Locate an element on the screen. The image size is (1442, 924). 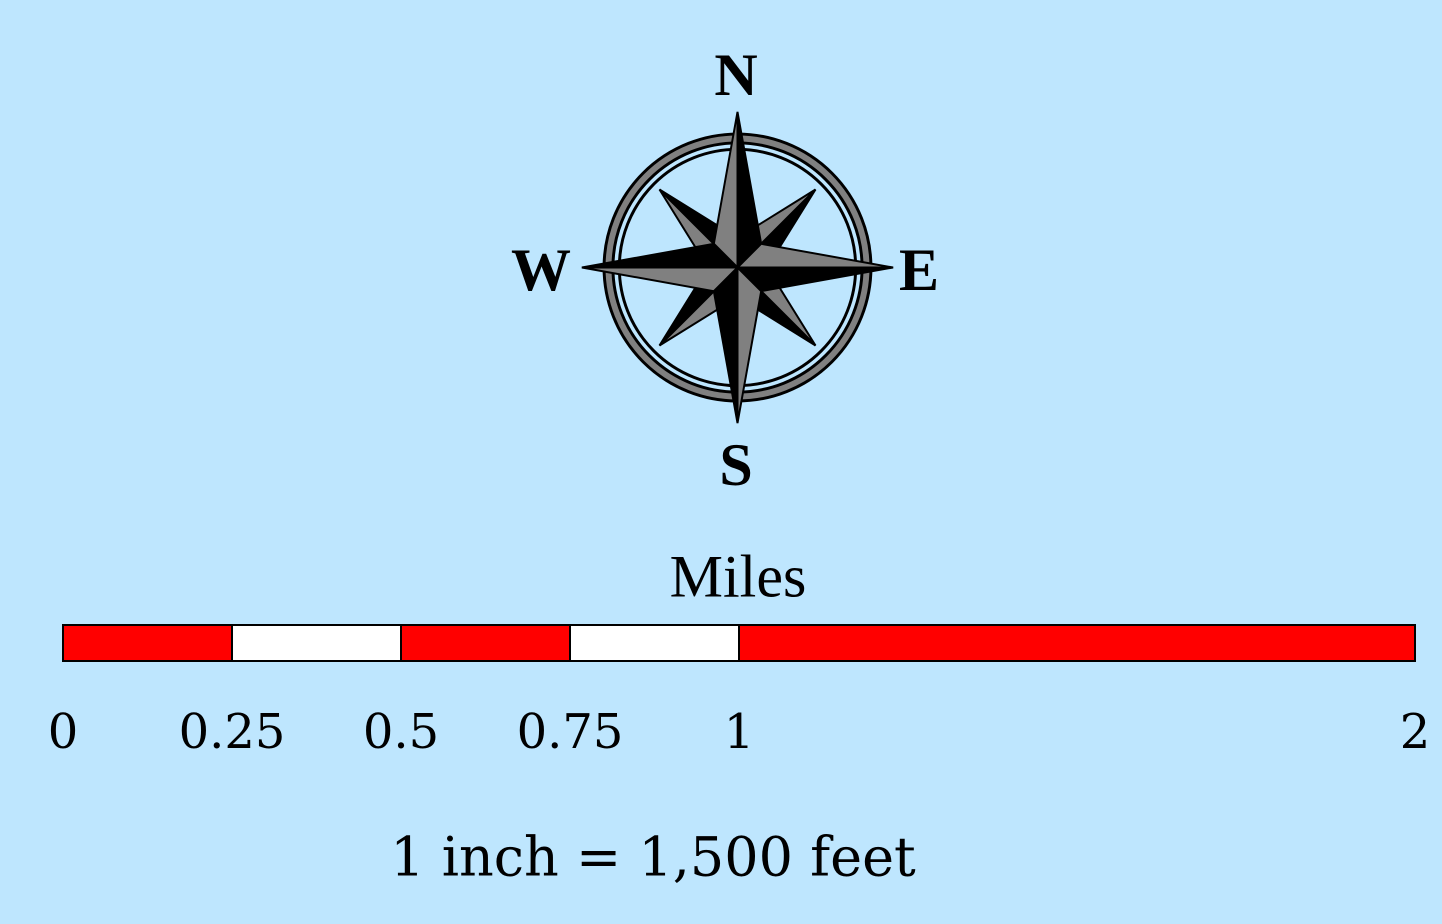
scale-tick-label: 0.75 is located at coordinates (570, 732).